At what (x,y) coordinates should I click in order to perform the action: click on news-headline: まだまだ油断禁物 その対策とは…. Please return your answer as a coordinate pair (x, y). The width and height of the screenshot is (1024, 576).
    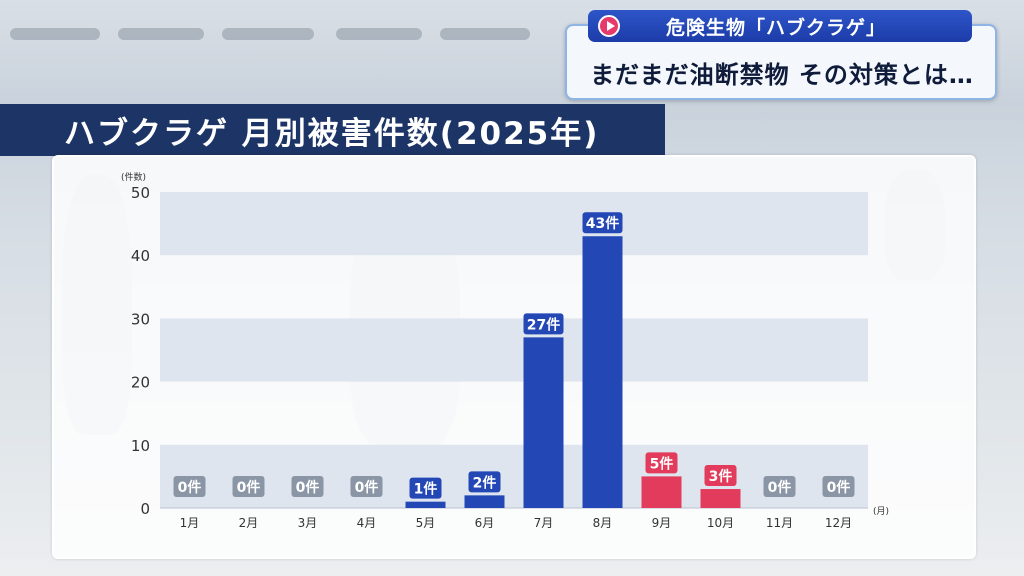
    Looking at the image, I should click on (782, 74).